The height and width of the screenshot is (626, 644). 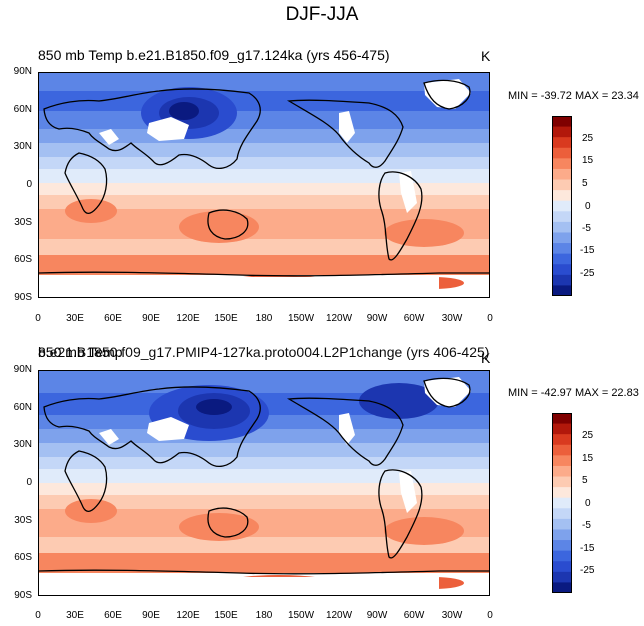 What do you see at coordinates (586, 525) in the screenshot?
I see `p2-colorbar-label: -5` at bounding box center [586, 525].